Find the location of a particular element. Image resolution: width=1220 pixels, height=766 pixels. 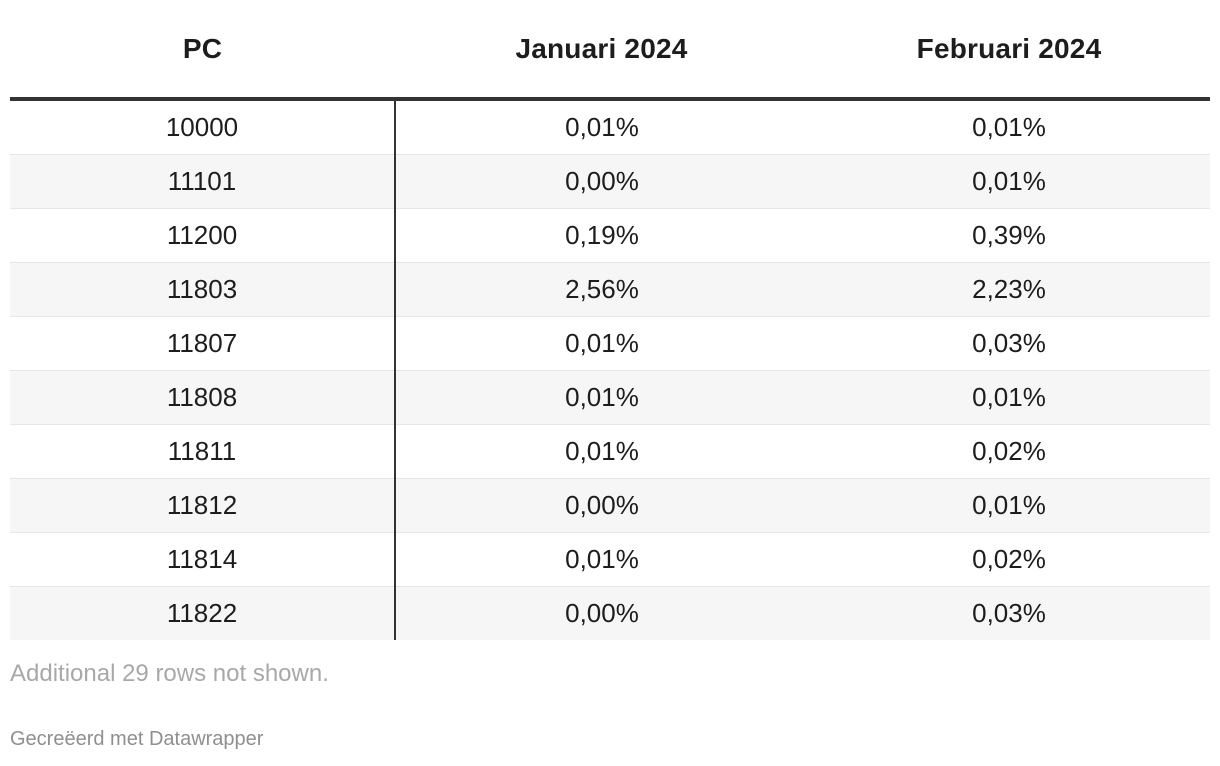

februari-cell: 2,23% is located at coordinates (1009, 289).